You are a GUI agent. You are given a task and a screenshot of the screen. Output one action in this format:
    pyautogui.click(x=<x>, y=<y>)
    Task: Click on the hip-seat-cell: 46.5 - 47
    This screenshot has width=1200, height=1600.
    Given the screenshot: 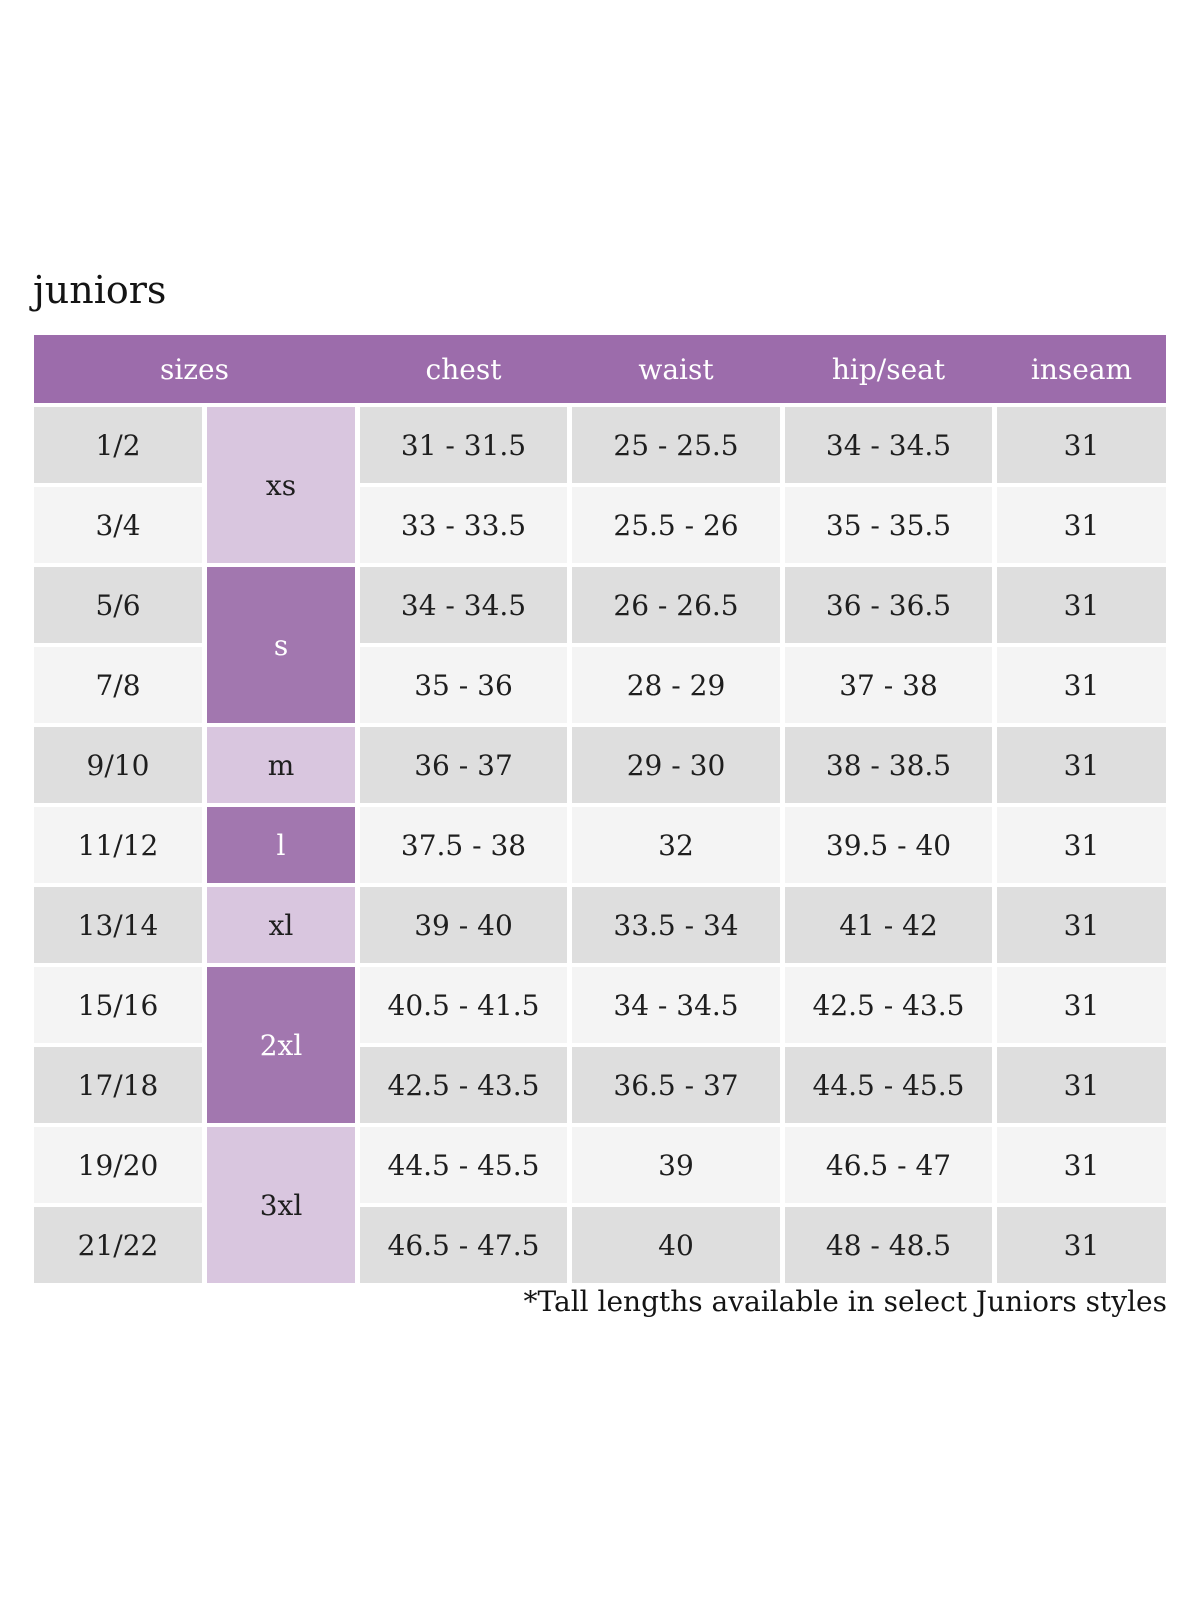 What is the action you would take?
    pyautogui.click(x=888, y=1165)
    